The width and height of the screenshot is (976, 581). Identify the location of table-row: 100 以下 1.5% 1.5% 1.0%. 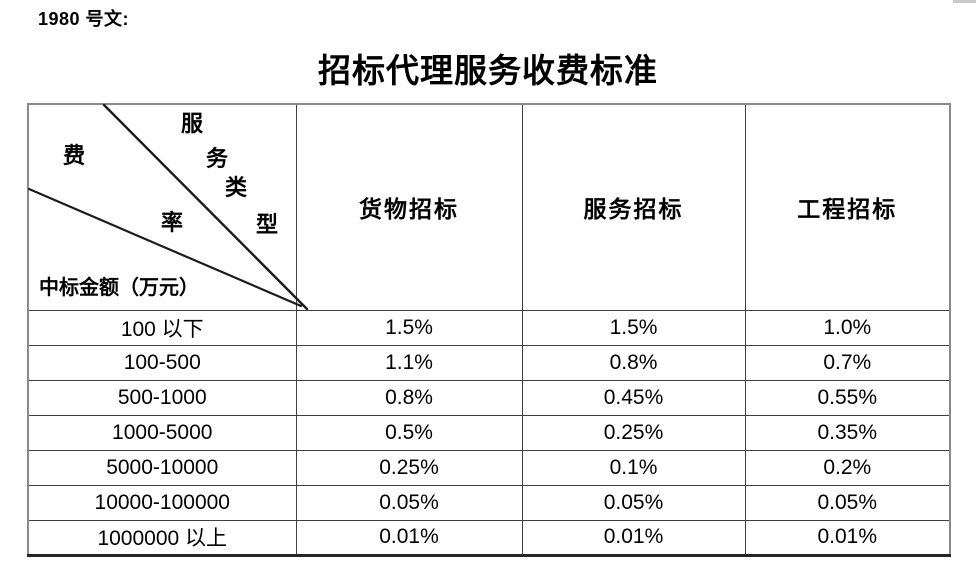
(489, 327).